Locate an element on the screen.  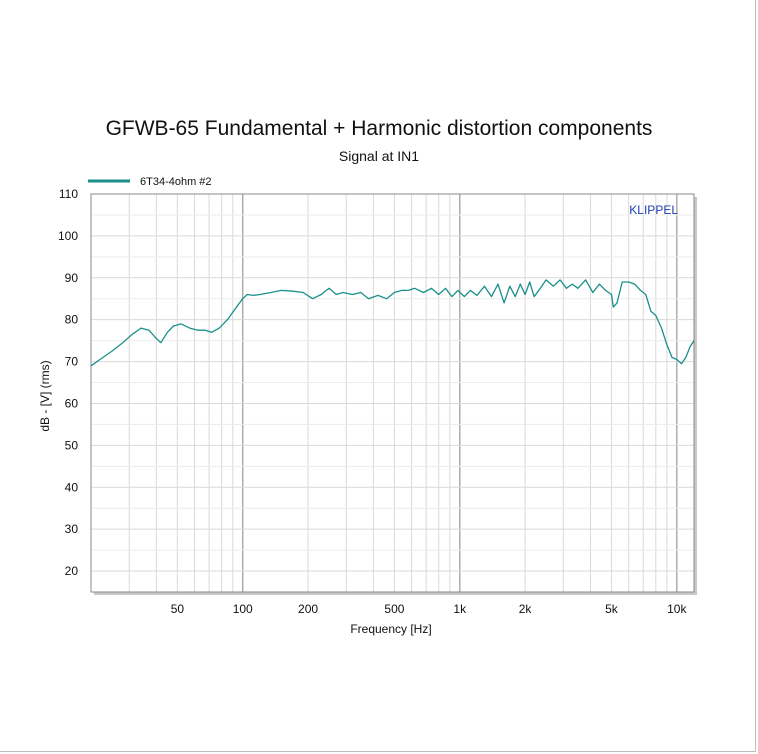
x-tick-label: 200 is located at coordinates (308, 609).